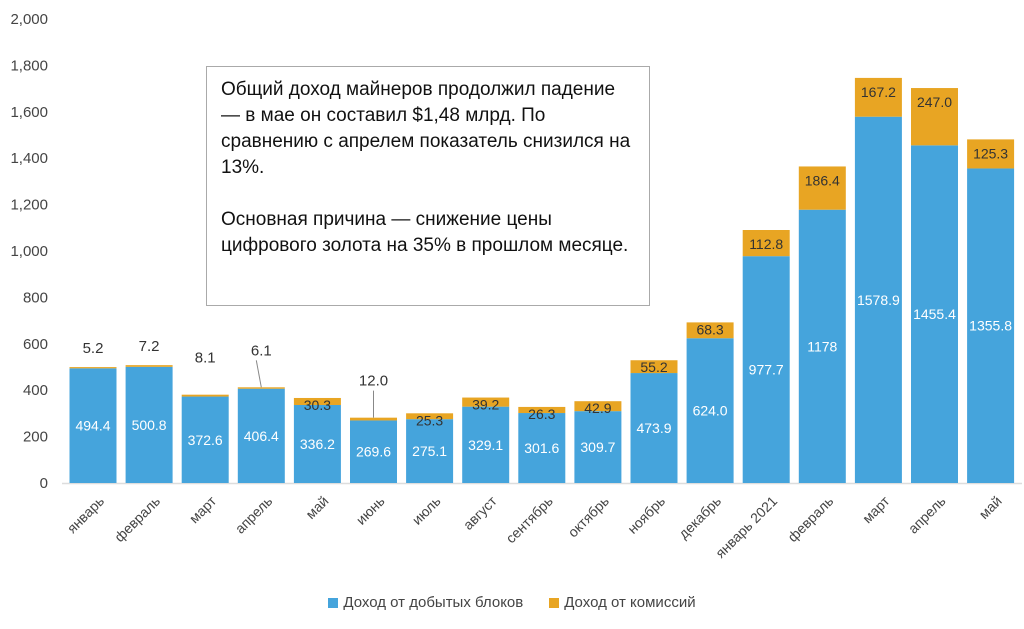 The width and height of the screenshot is (1024, 629). Describe the element at coordinates (333, 602) in the screenshot. I see `legend-swatch-blocks` at that location.